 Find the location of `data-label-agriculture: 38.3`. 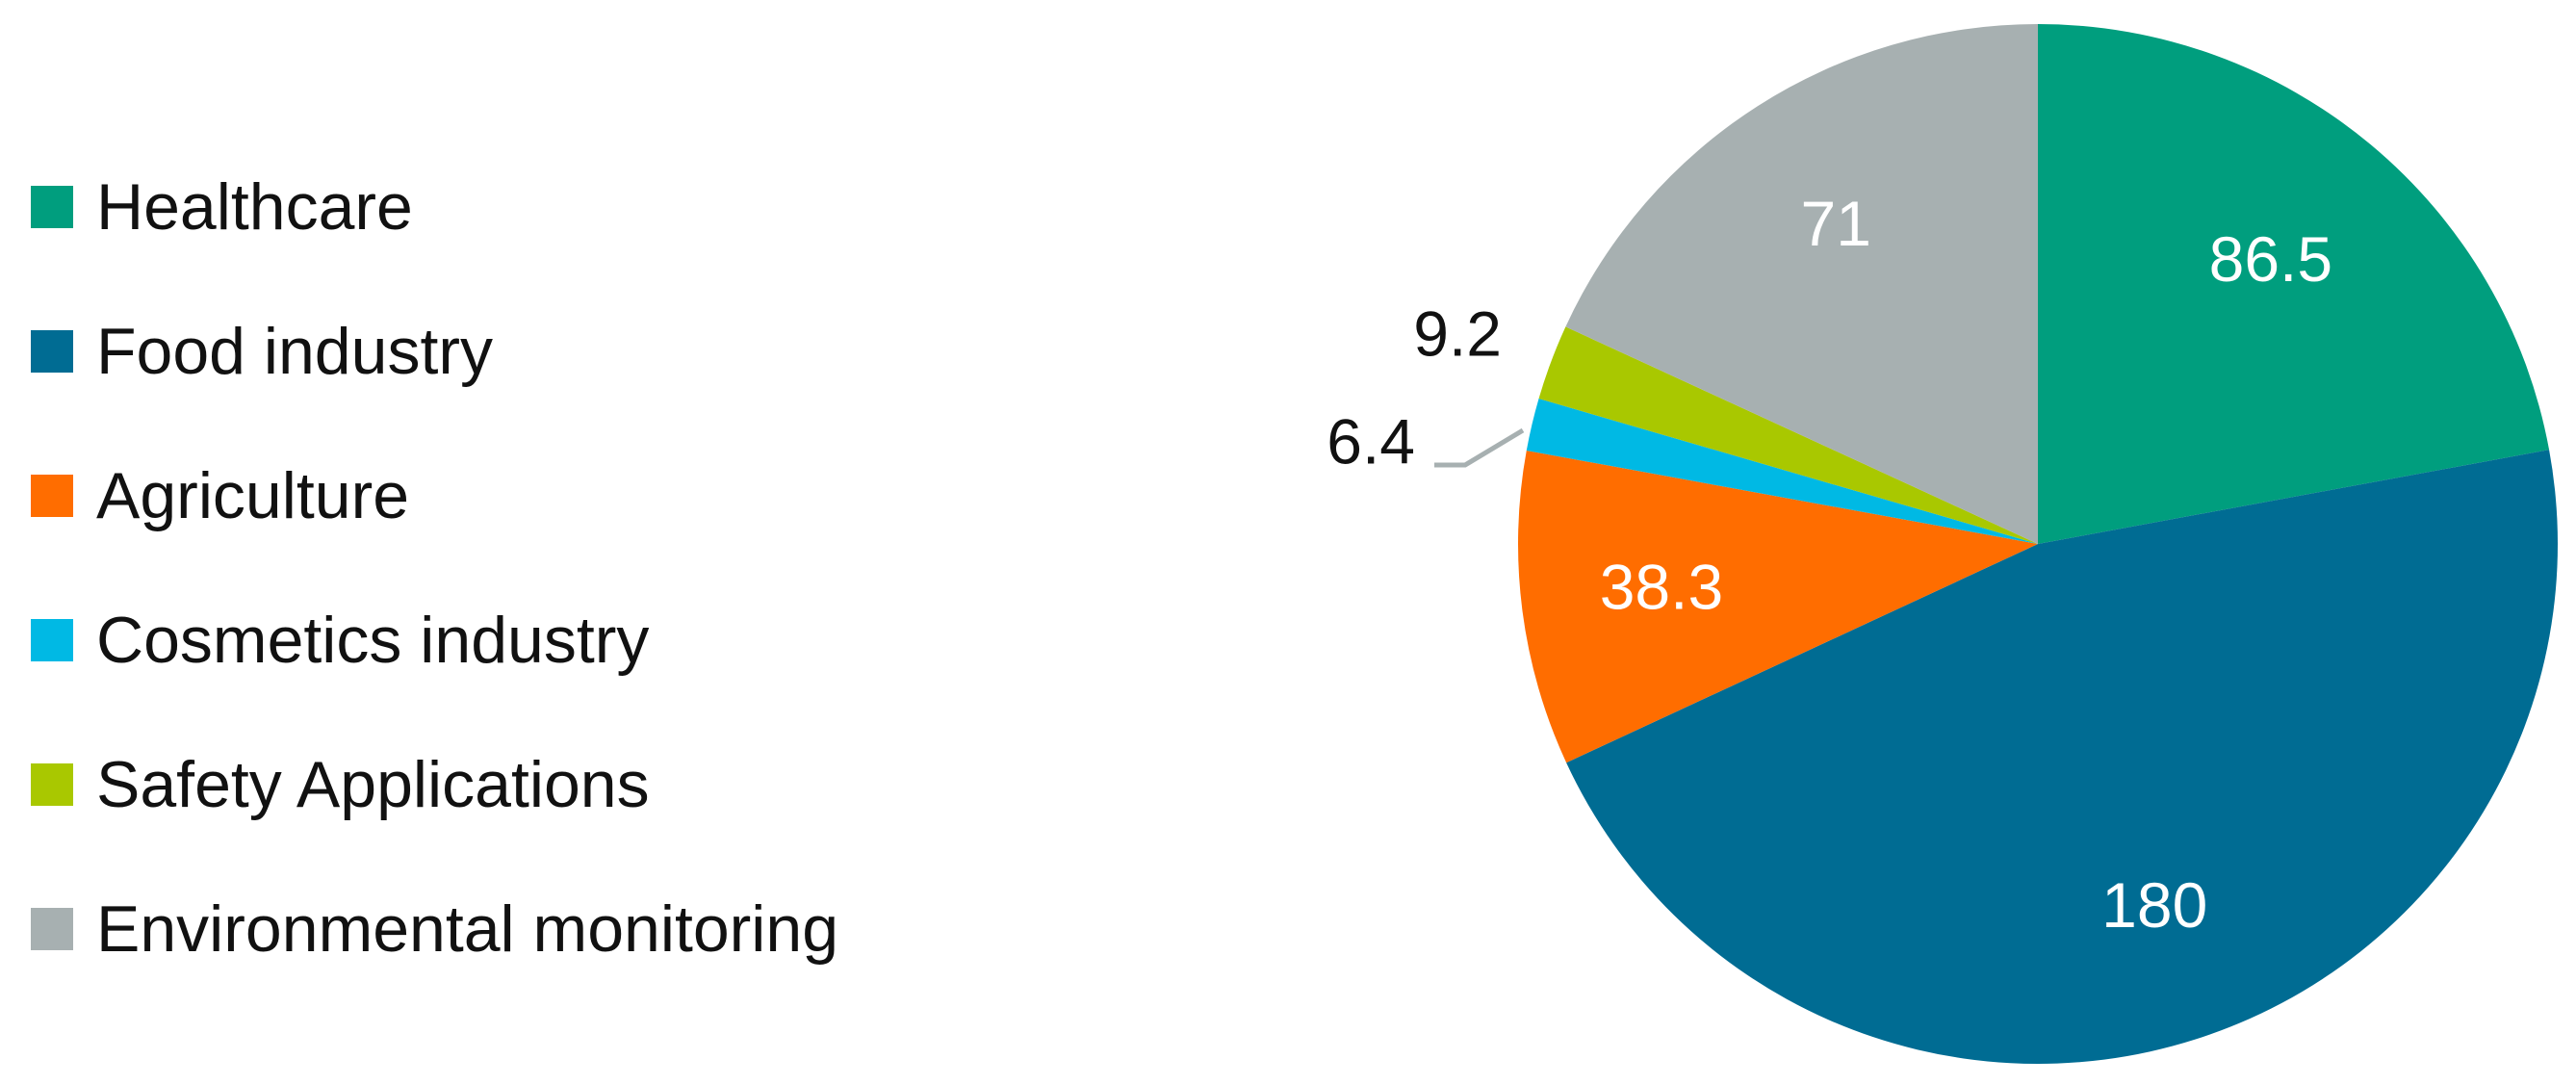

data-label-agriculture: 38.3 is located at coordinates (1662, 587).